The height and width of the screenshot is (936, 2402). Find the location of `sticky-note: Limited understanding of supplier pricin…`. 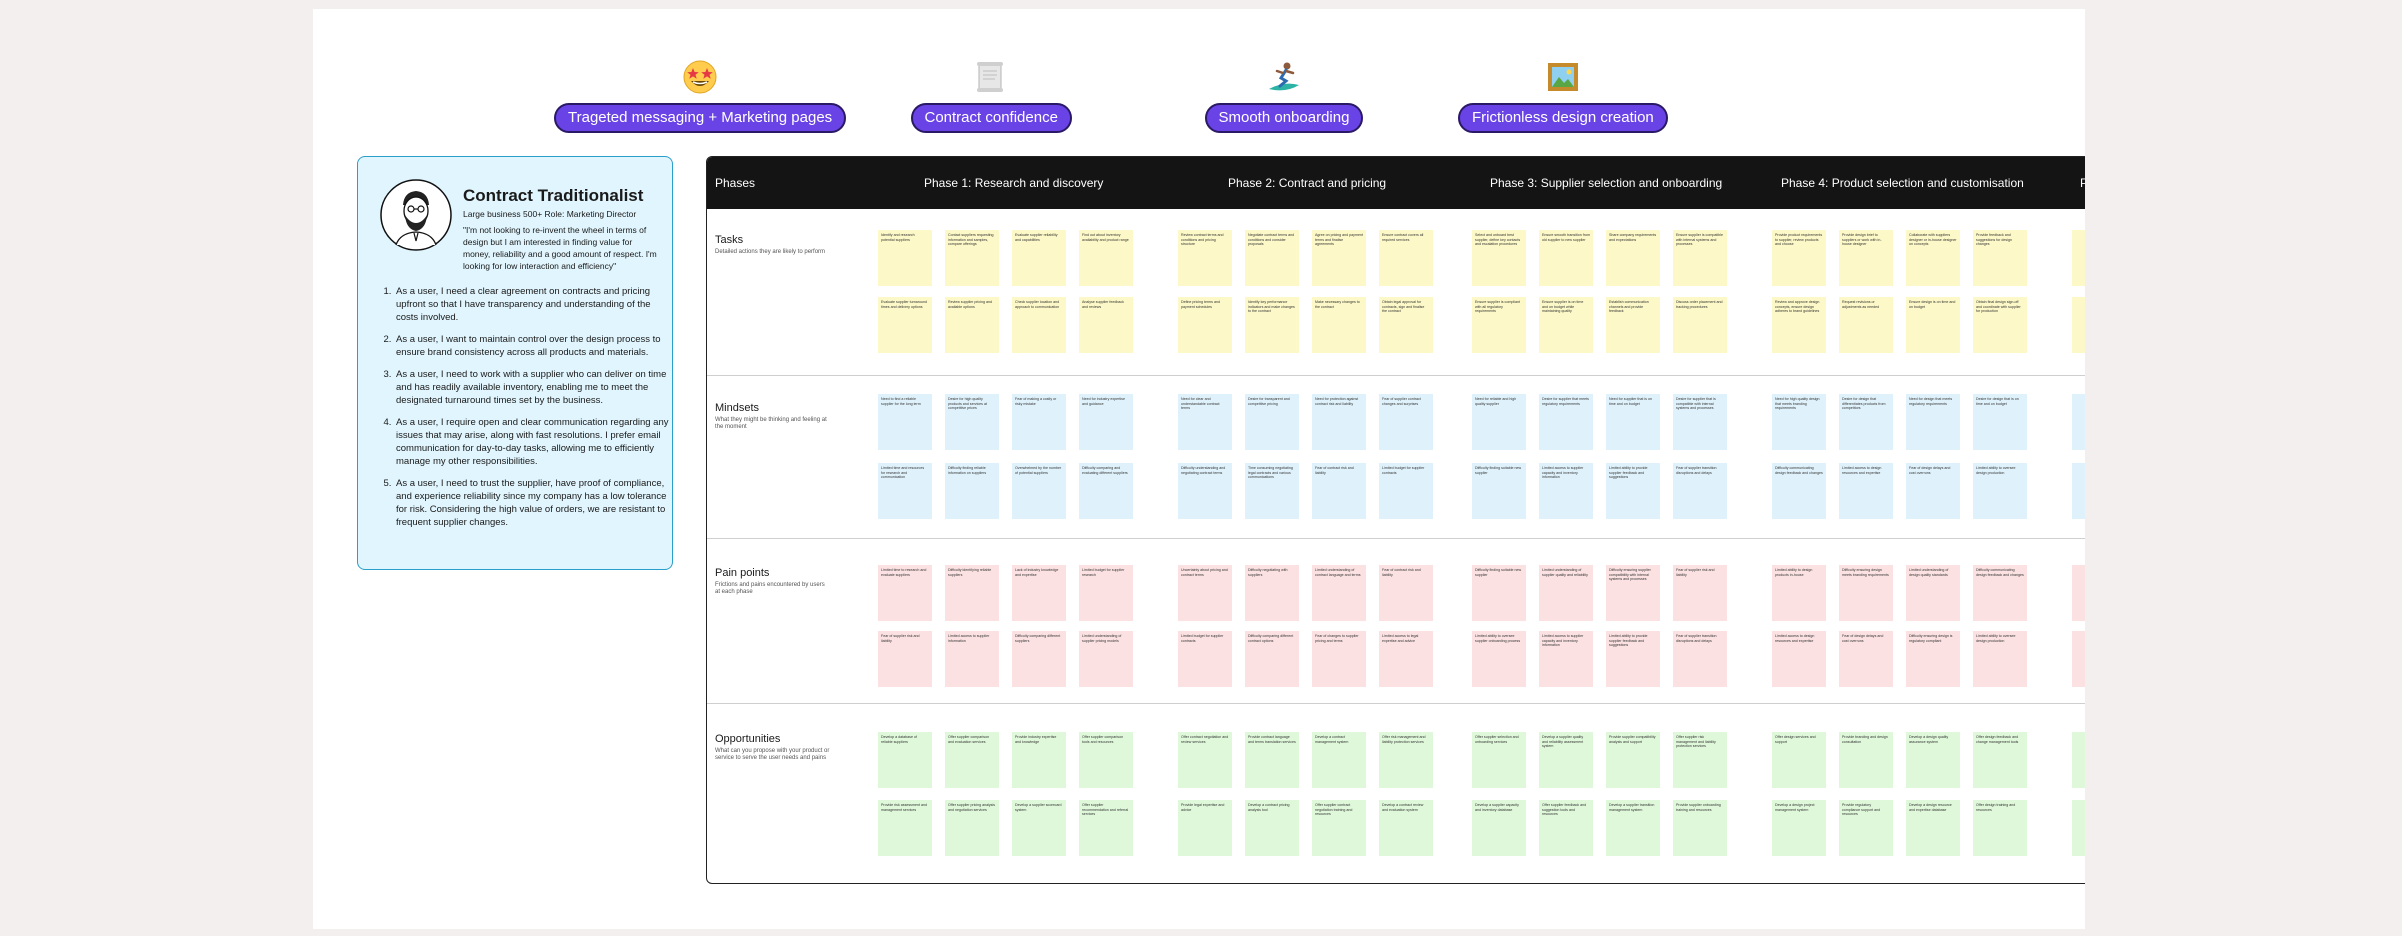

sticky-note: Limited understanding of supplier pricin… is located at coordinates (1106, 659).